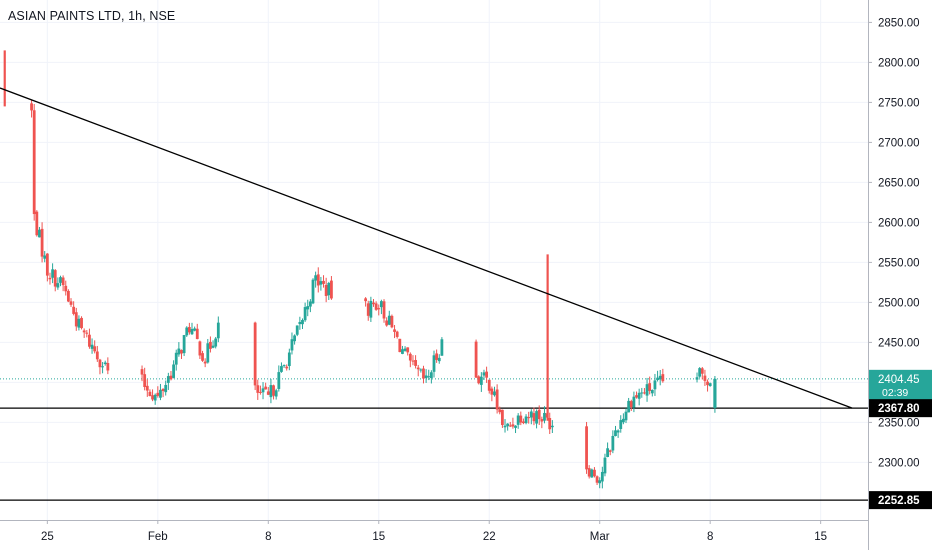 The height and width of the screenshot is (550, 932). Describe the element at coordinates (899, 63) in the screenshot. I see `y-tick-label: 2800.00` at that location.